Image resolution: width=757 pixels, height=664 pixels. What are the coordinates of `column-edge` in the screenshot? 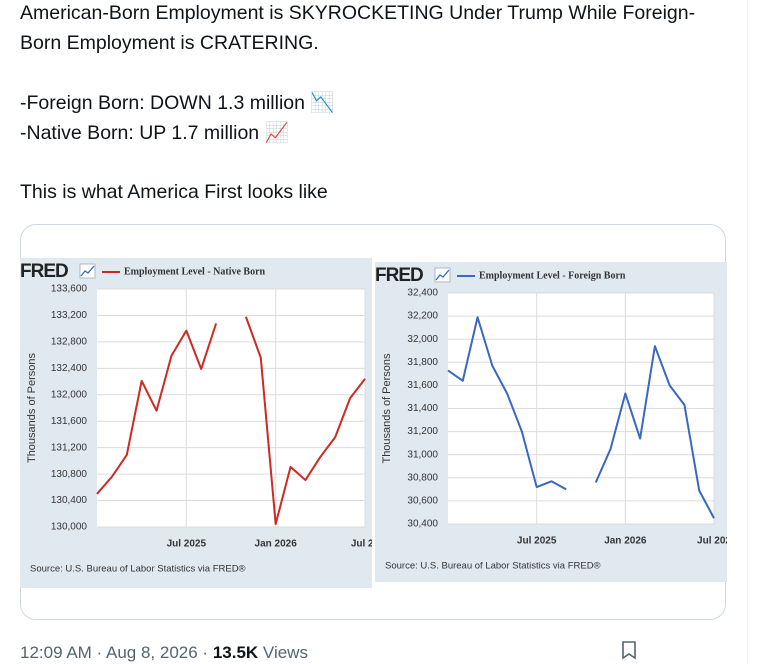 It's located at (747, 332).